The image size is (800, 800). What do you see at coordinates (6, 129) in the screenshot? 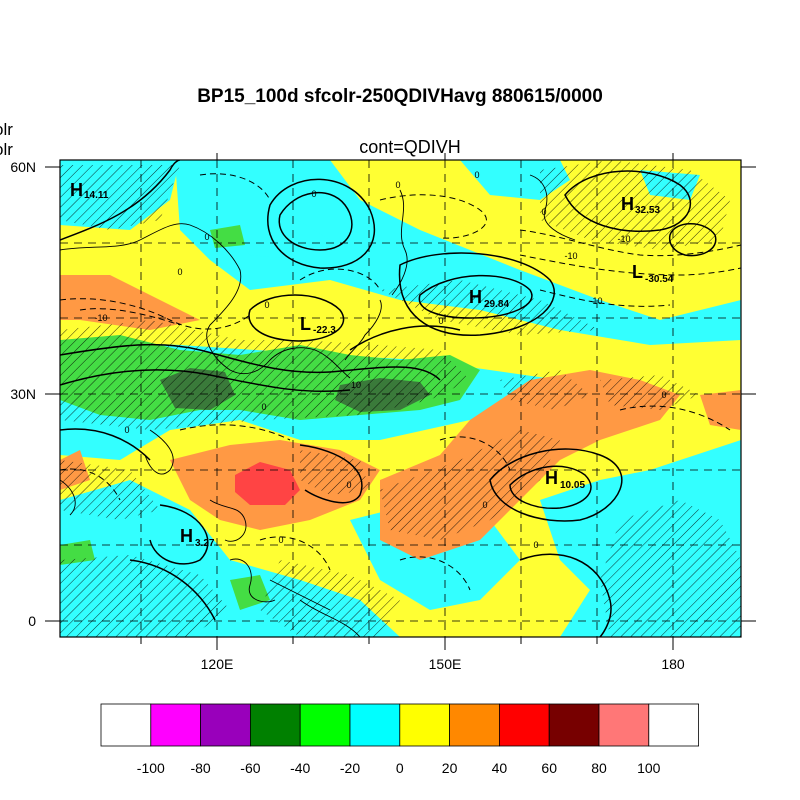
I see `left-string-1: olr` at bounding box center [6, 129].